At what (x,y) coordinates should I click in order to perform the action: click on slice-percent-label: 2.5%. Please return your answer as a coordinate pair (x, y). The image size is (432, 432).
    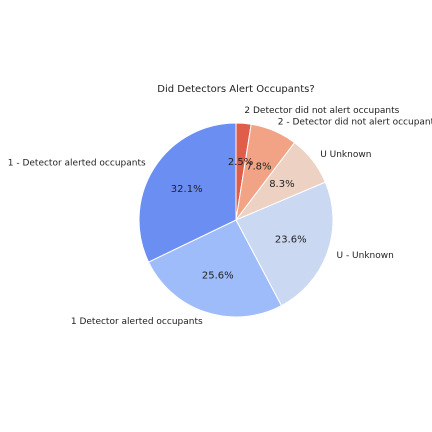
    Looking at the image, I should click on (240, 162).